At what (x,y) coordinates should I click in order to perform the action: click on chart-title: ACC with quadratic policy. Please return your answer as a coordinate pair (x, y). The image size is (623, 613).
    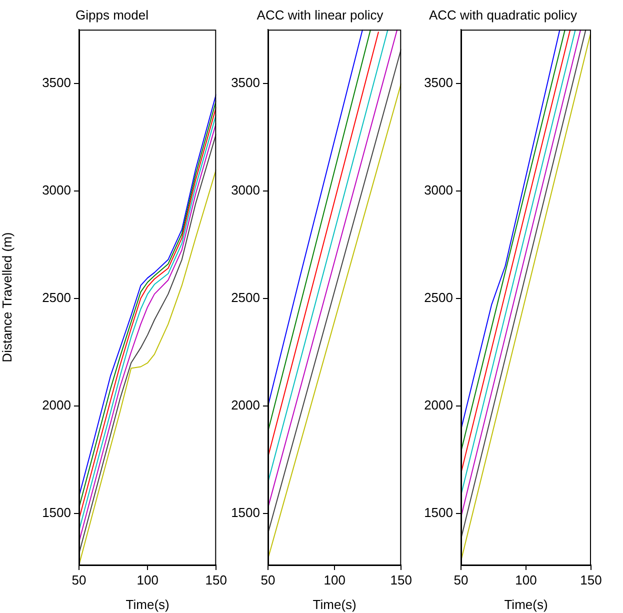
    Looking at the image, I should click on (503, 14).